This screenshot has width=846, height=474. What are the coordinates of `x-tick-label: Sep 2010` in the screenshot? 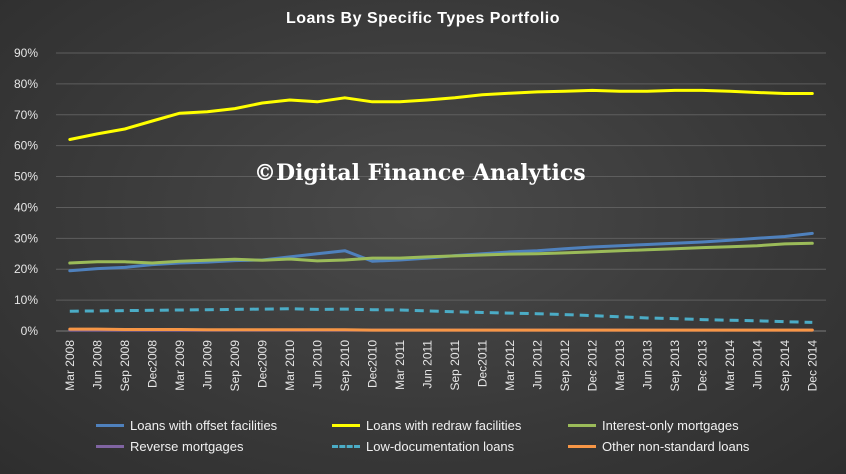 It's located at (345, 366).